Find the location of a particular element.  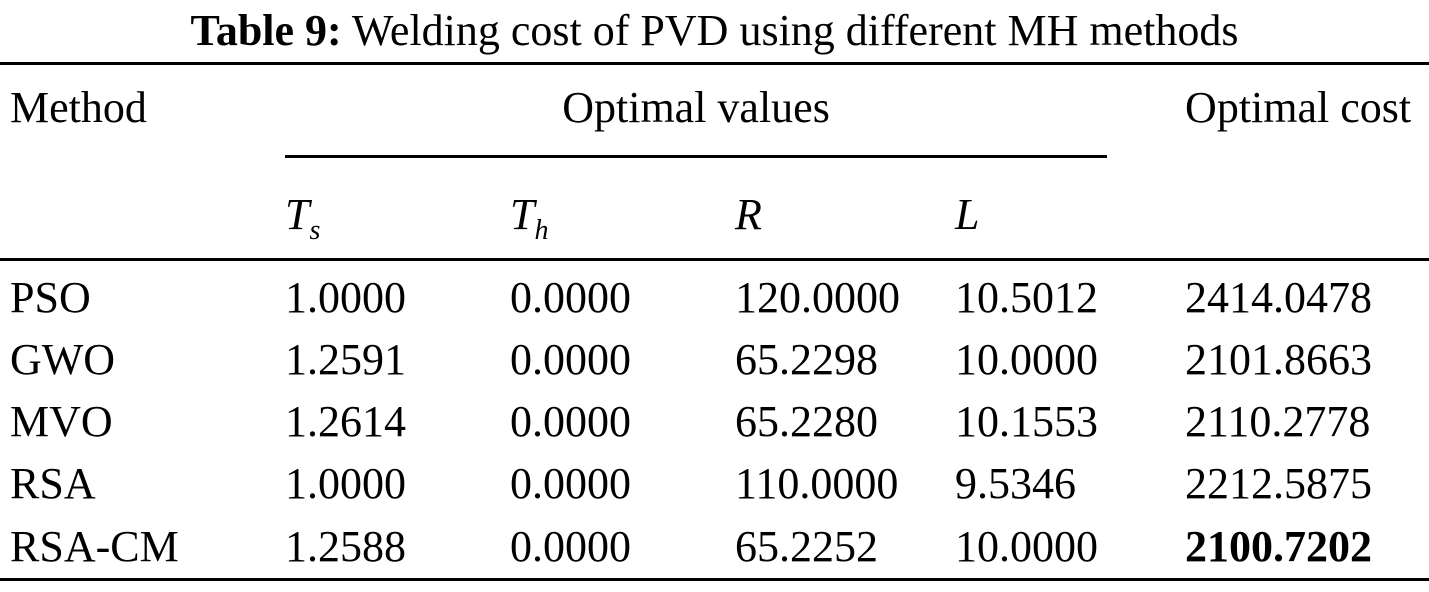

method-cell: GWO is located at coordinates (63, 360).